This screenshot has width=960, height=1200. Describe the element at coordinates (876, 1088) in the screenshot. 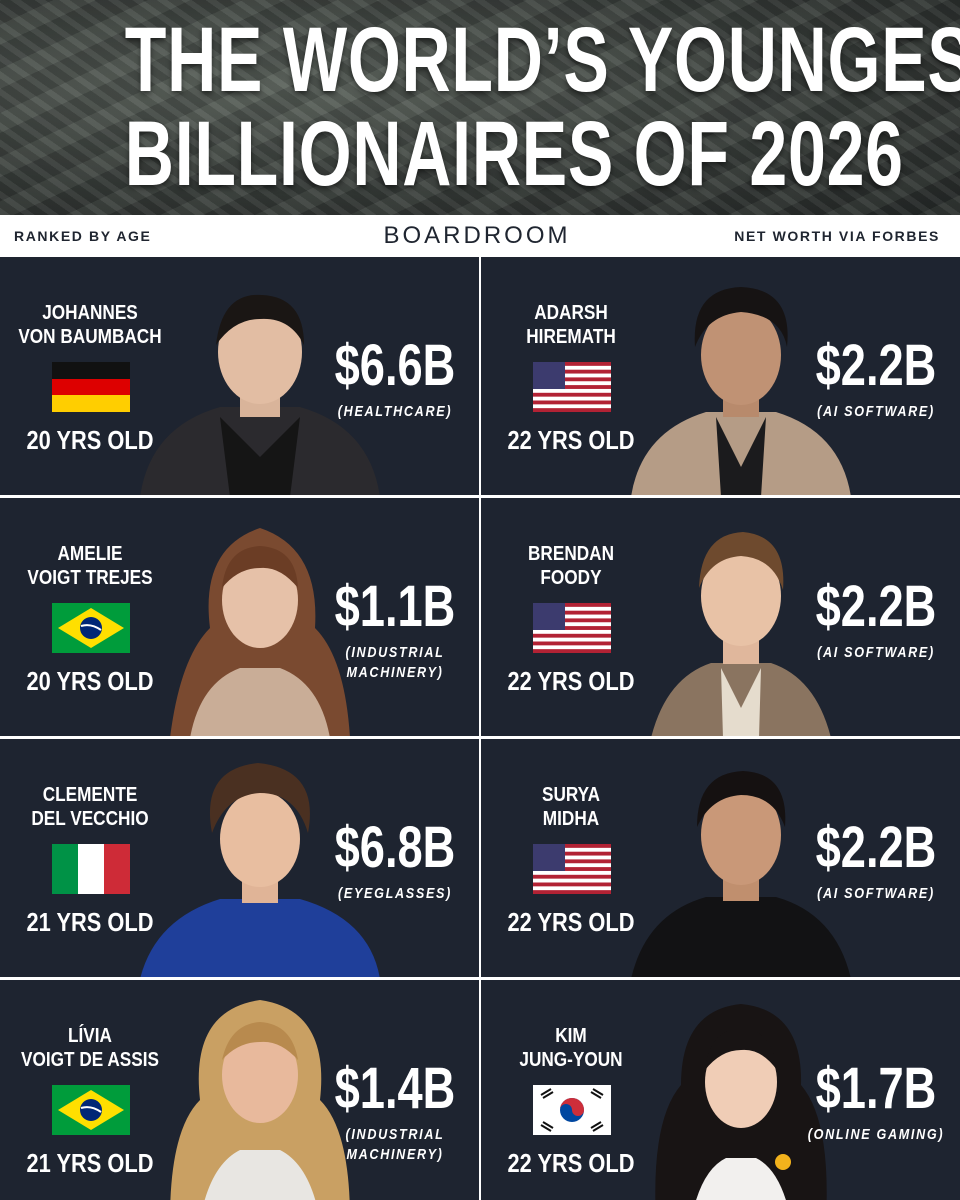

I see `net-worth: $1.7B` at that location.